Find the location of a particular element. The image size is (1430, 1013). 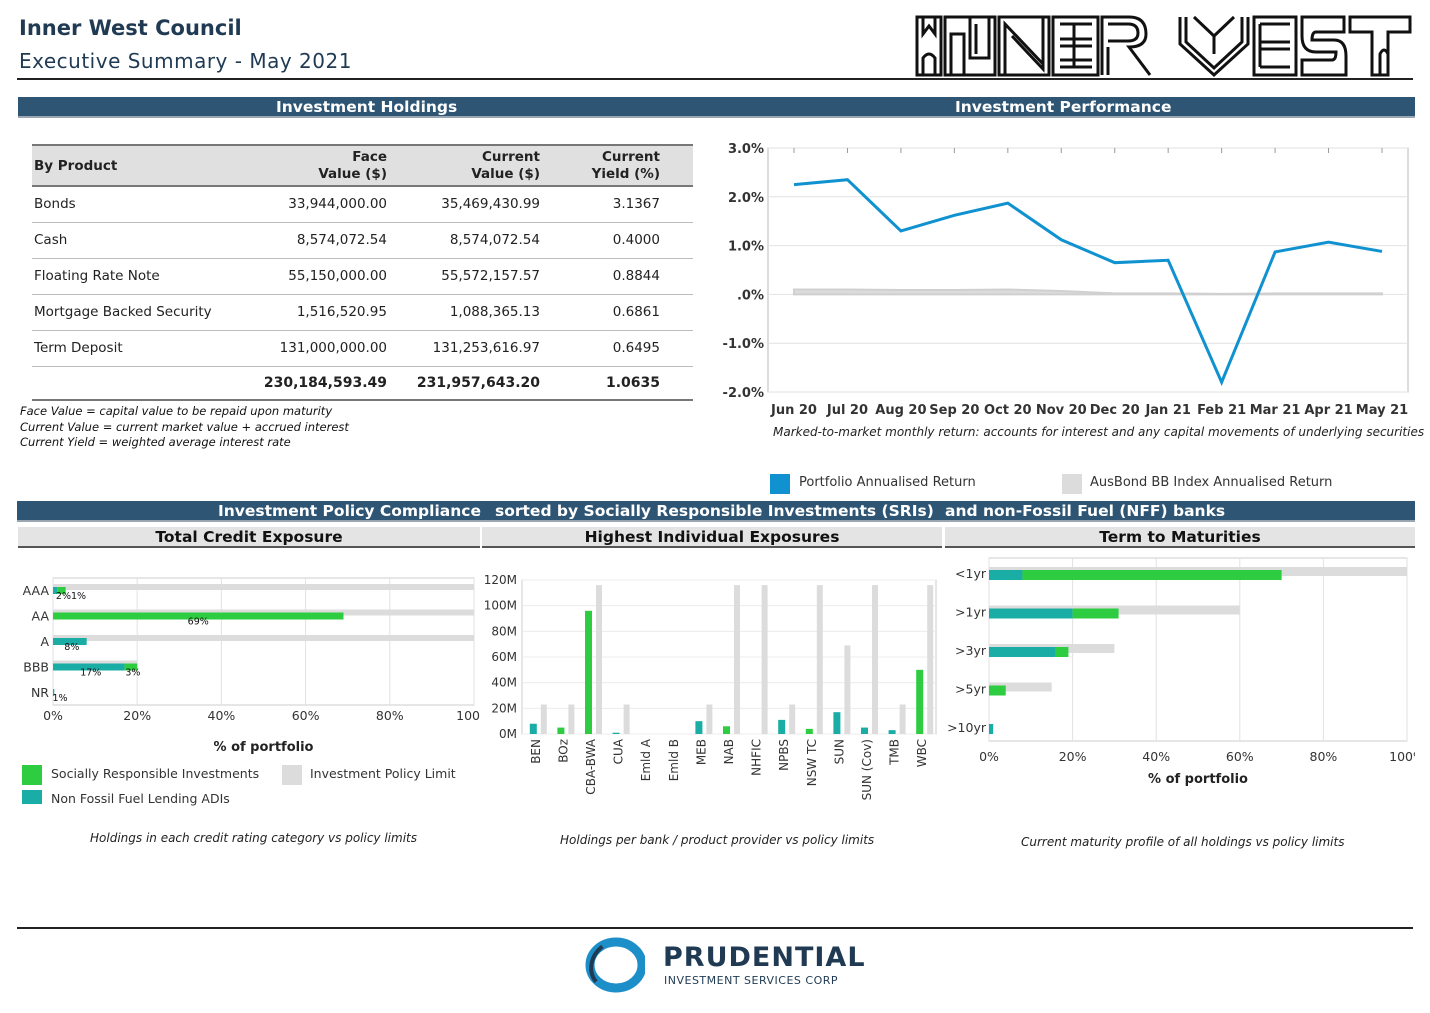

cell-yield: 0.6861 is located at coordinates (621, 312).